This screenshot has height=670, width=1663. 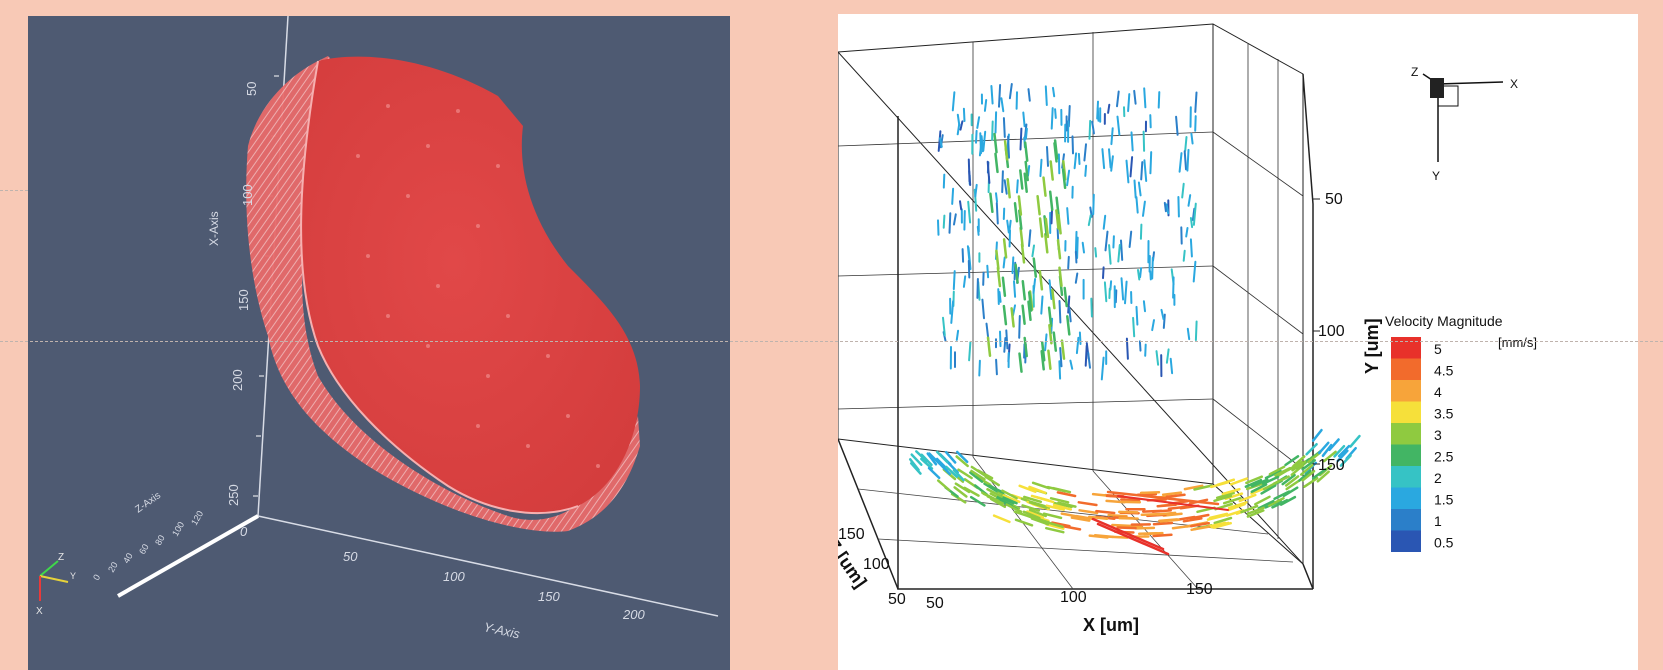 I want to click on x-tick-label: 100, so click(x=247, y=195).